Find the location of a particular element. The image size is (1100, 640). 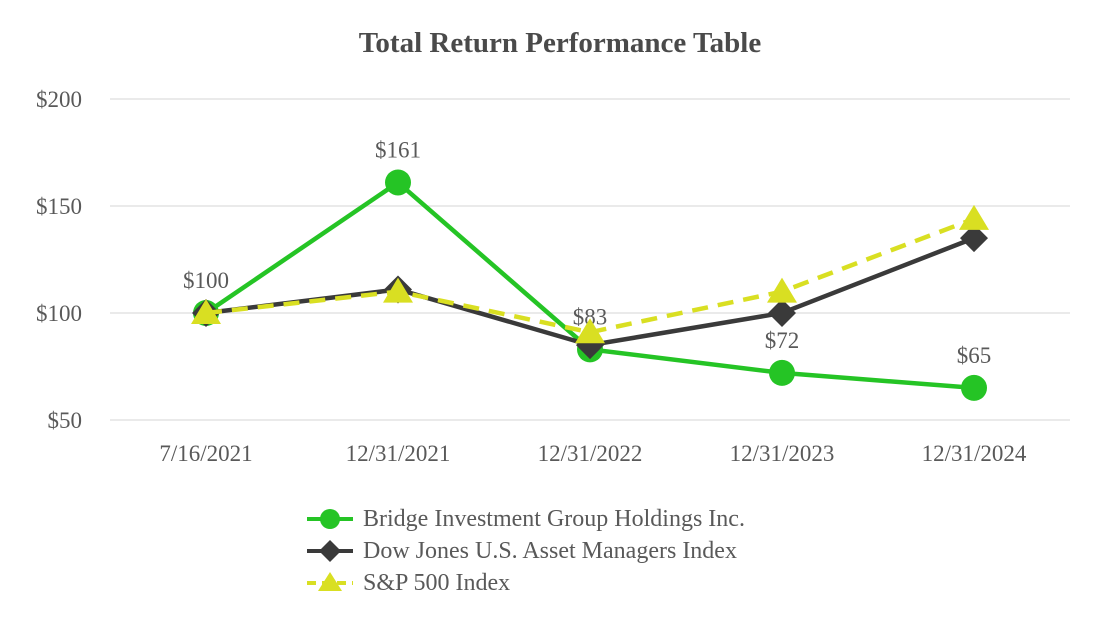

legend-item-1: Dow Jones U.S. Asset Managers Index is located at coordinates (525, 551).